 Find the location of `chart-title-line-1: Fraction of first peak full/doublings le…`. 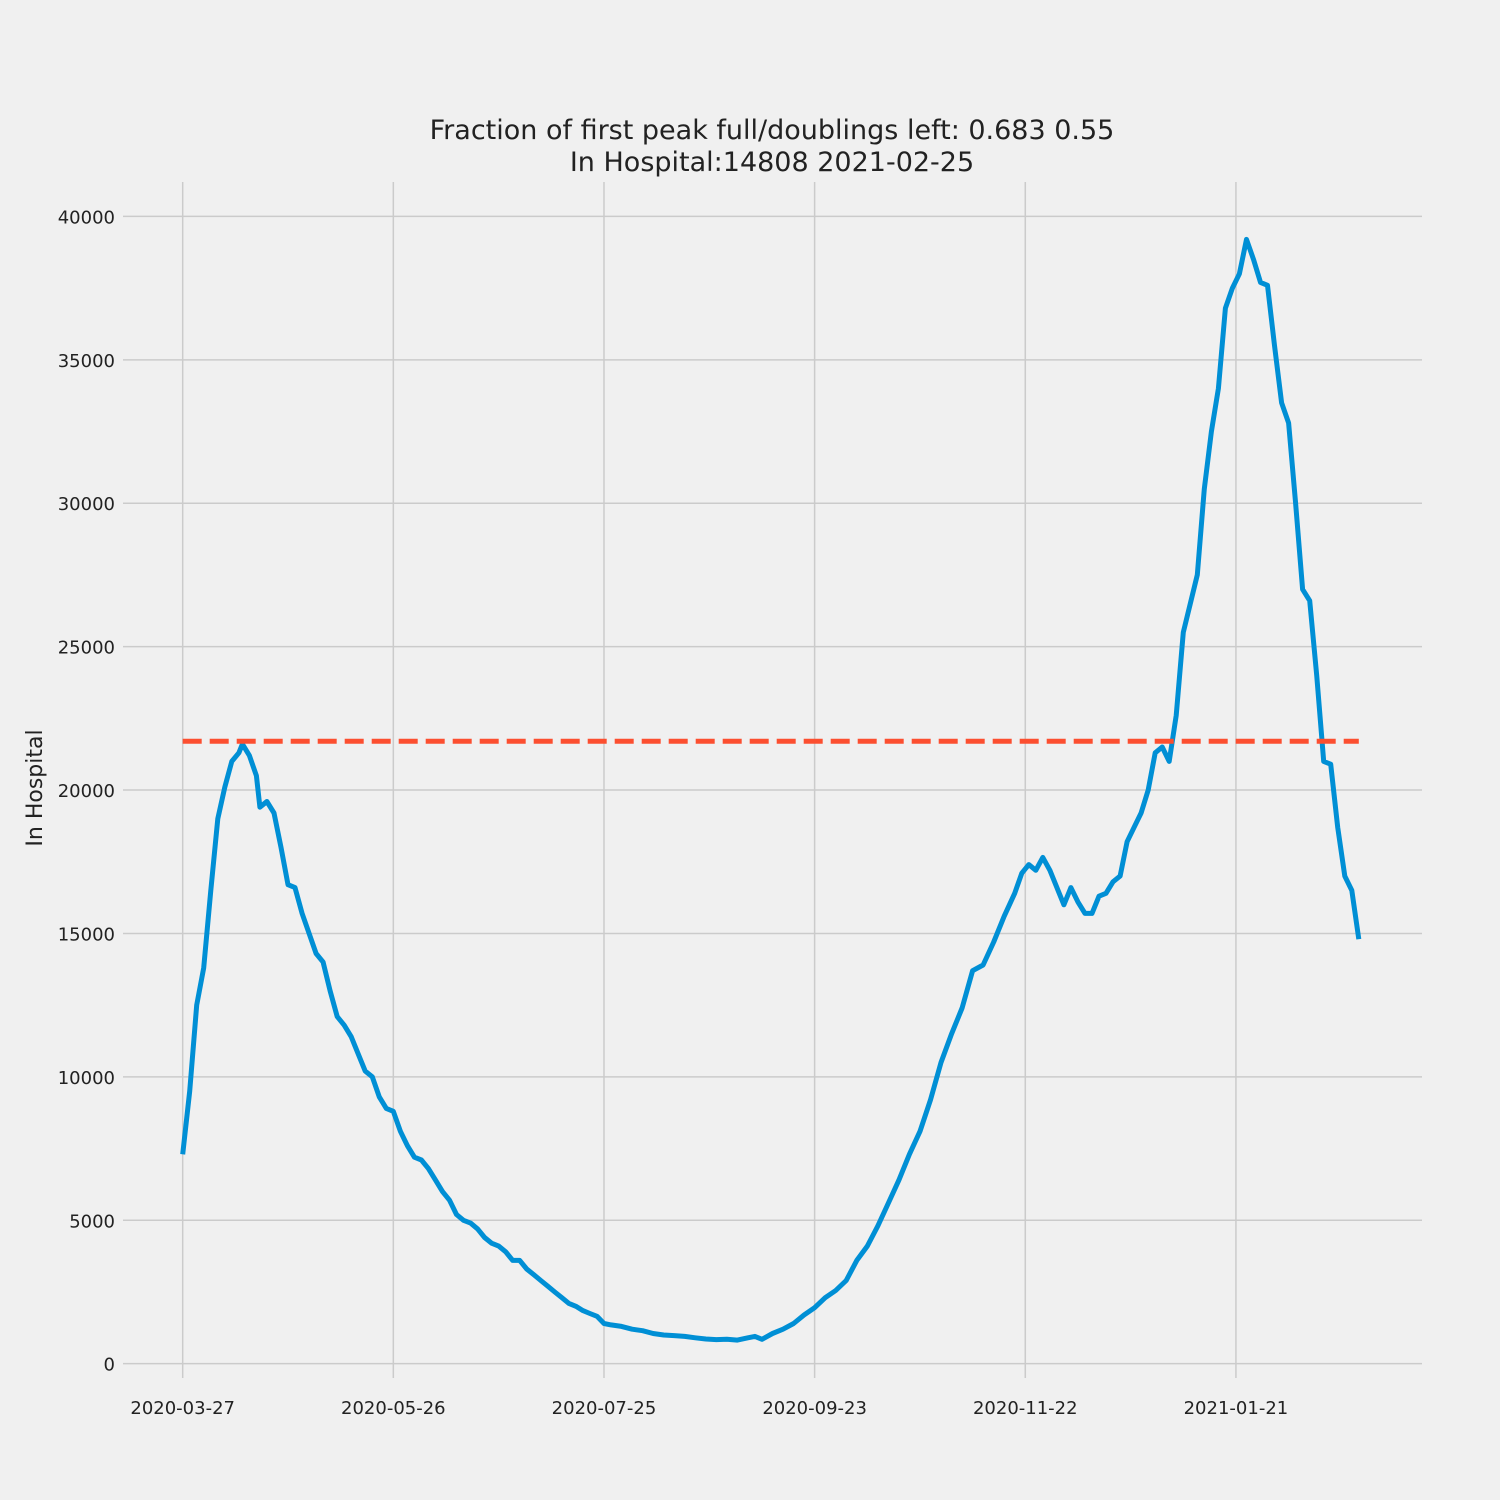

chart-title-line-1: Fraction of first peak full/doublings le… is located at coordinates (772, 130).